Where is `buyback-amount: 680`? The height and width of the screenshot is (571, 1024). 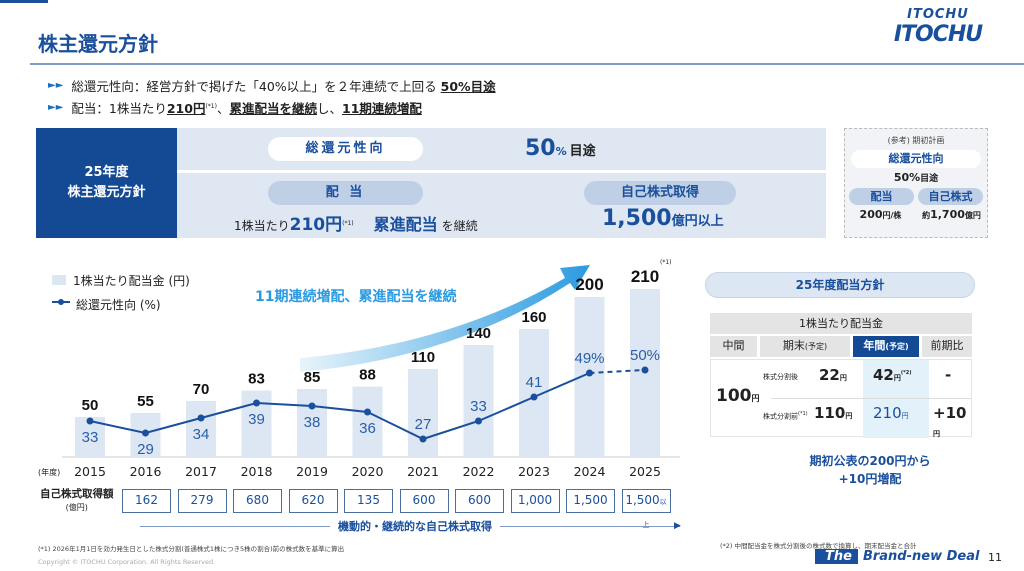 buyback-amount: 680 is located at coordinates (257, 501).